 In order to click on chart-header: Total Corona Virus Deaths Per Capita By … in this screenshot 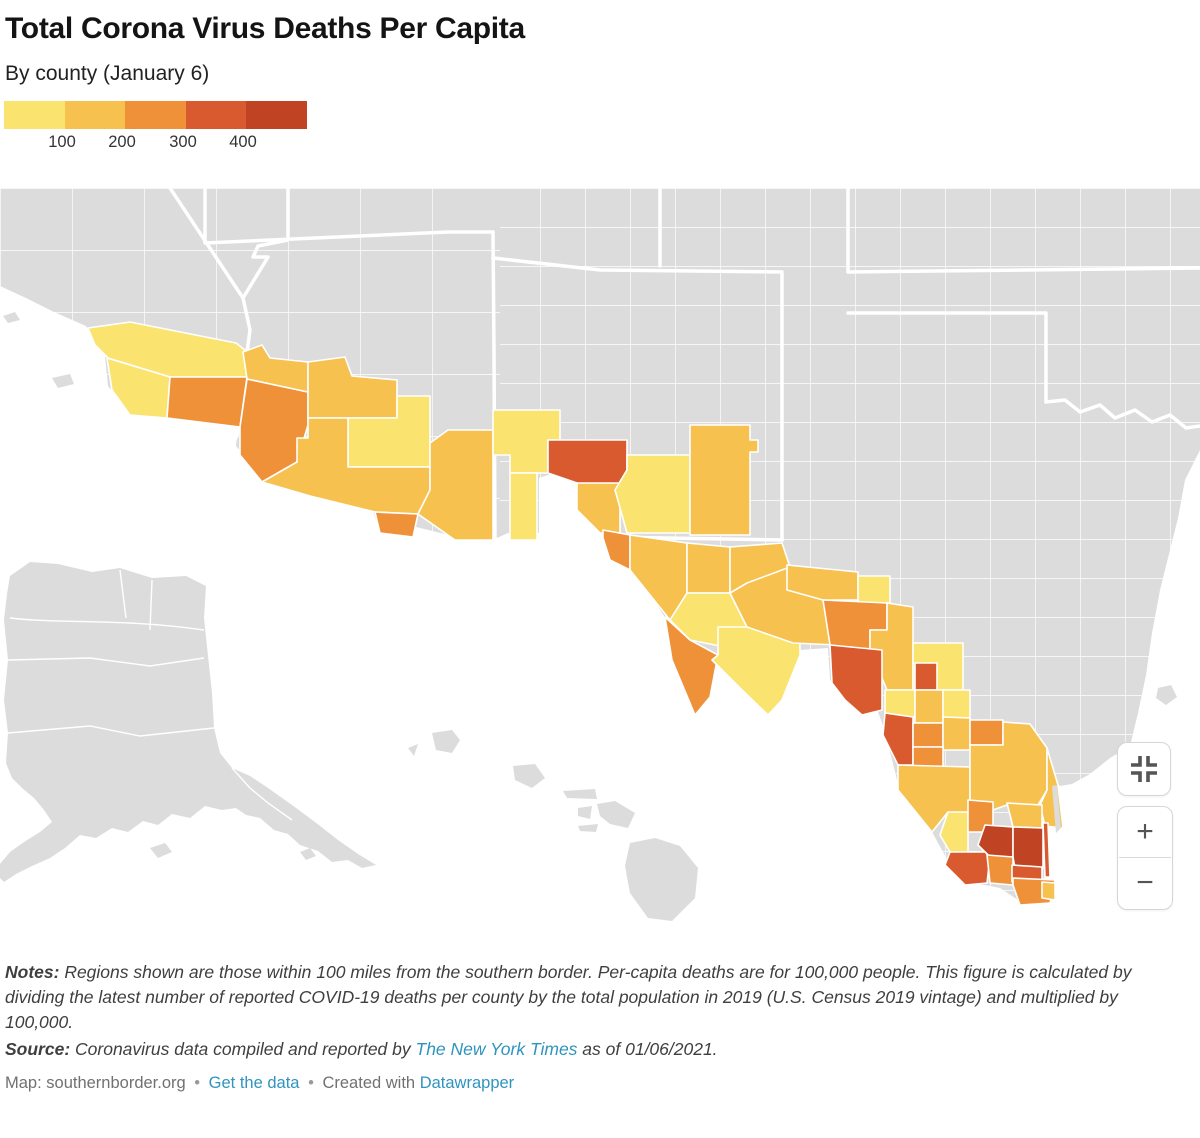, I will do `click(600, 43)`.